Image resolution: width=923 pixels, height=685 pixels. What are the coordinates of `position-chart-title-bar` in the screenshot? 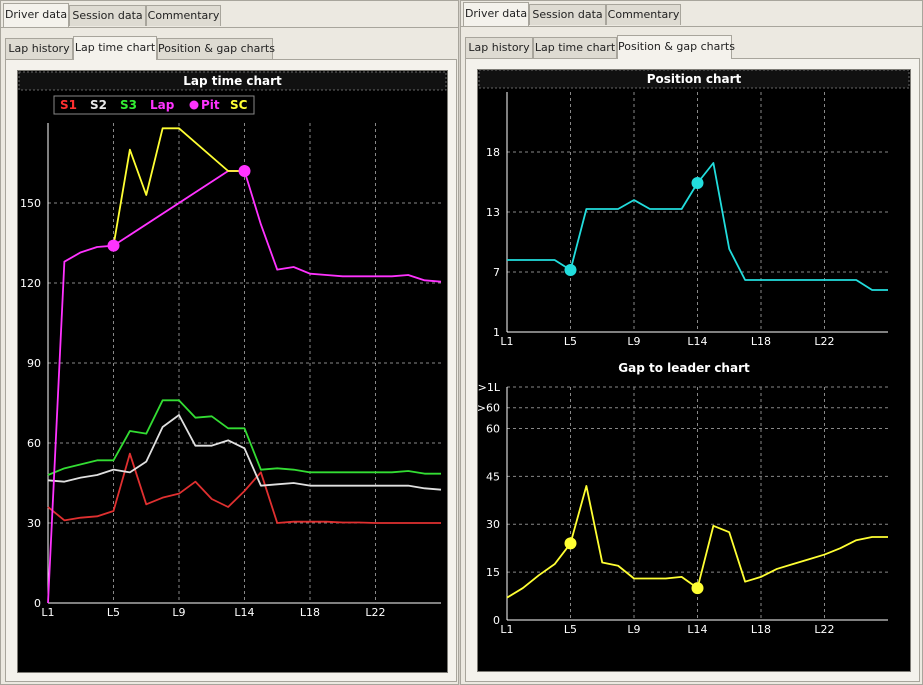 It's located at (694, 79).